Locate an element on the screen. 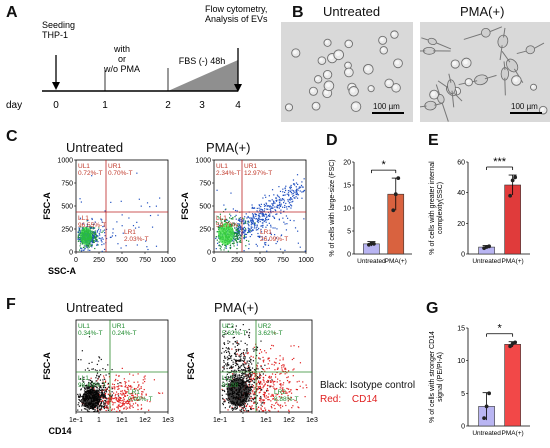 The image size is (550, 448). quadrant-label: 26.09%-T is located at coordinates (274, 239).